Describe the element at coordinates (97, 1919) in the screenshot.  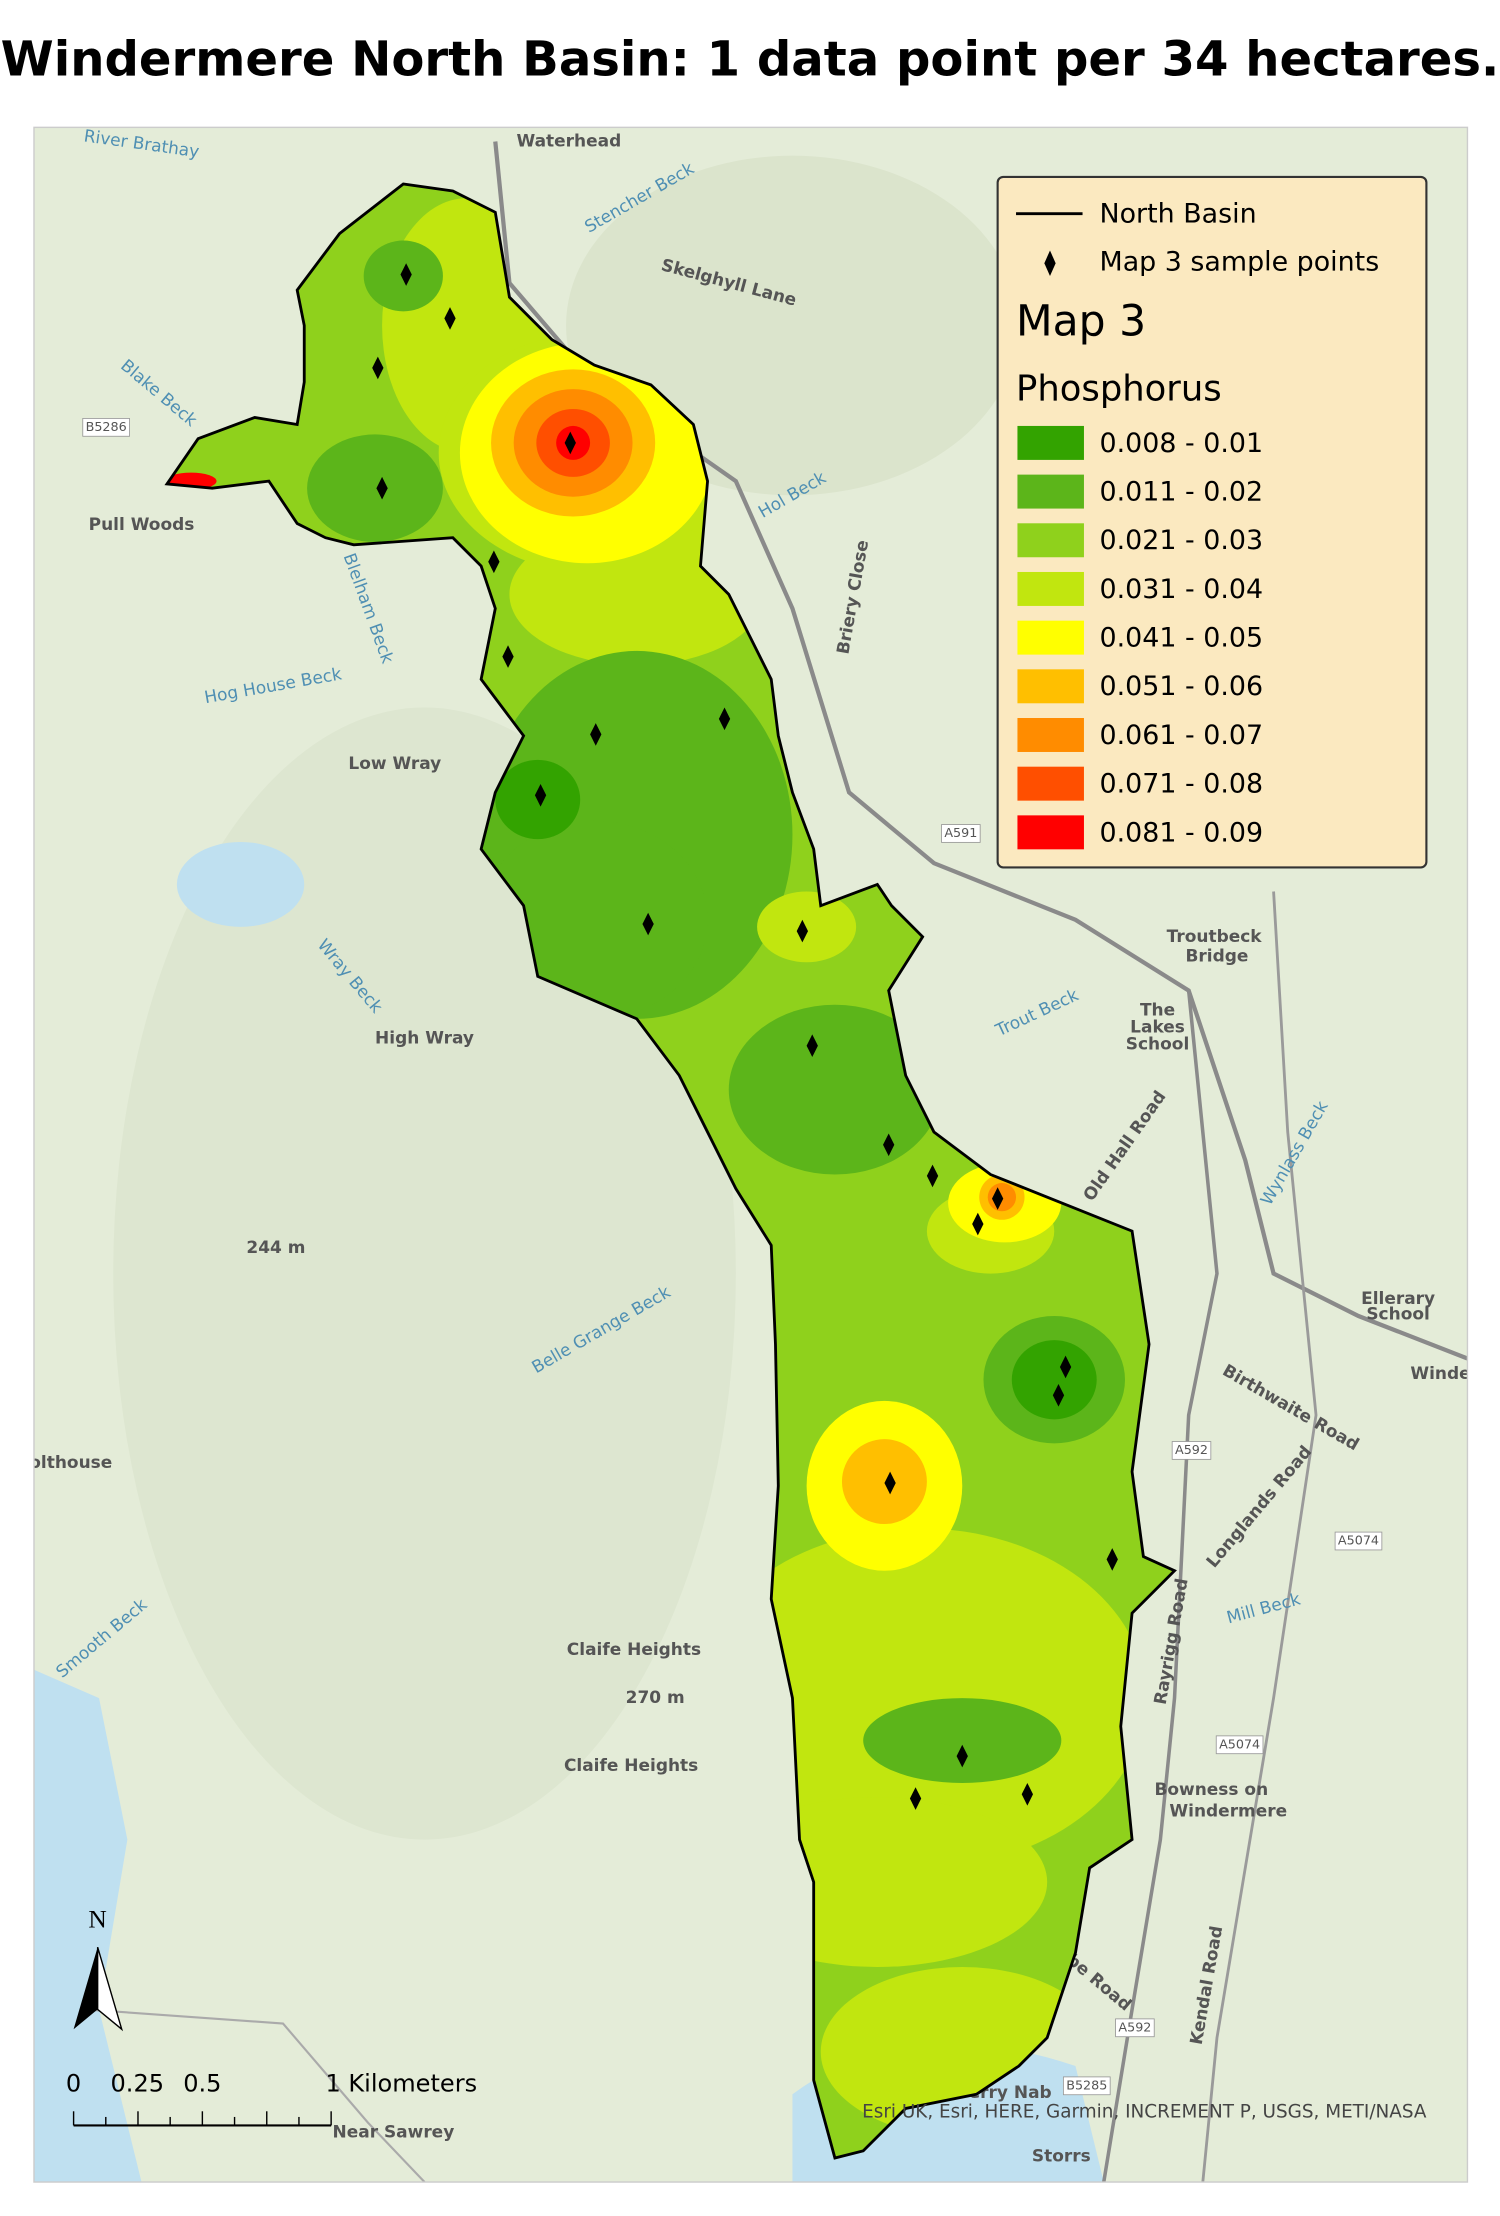
I see `north-label: N` at that location.